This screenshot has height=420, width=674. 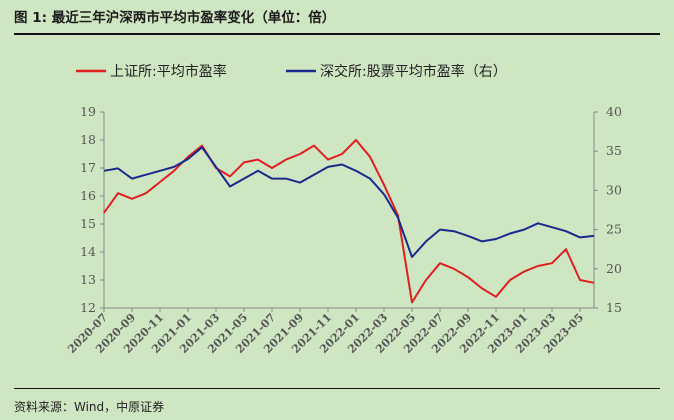 I want to click on source-note: 资料来源：Wind，中原证券, so click(x=89, y=407).